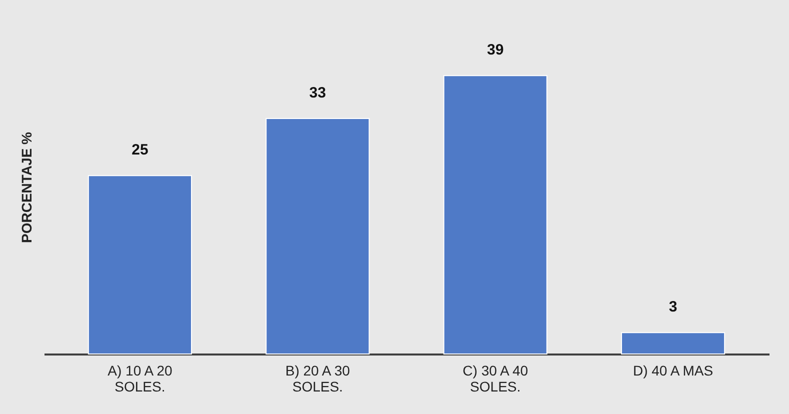  What do you see at coordinates (140, 150) in the screenshot?
I see `data-label: 25` at bounding box center [140, 150].